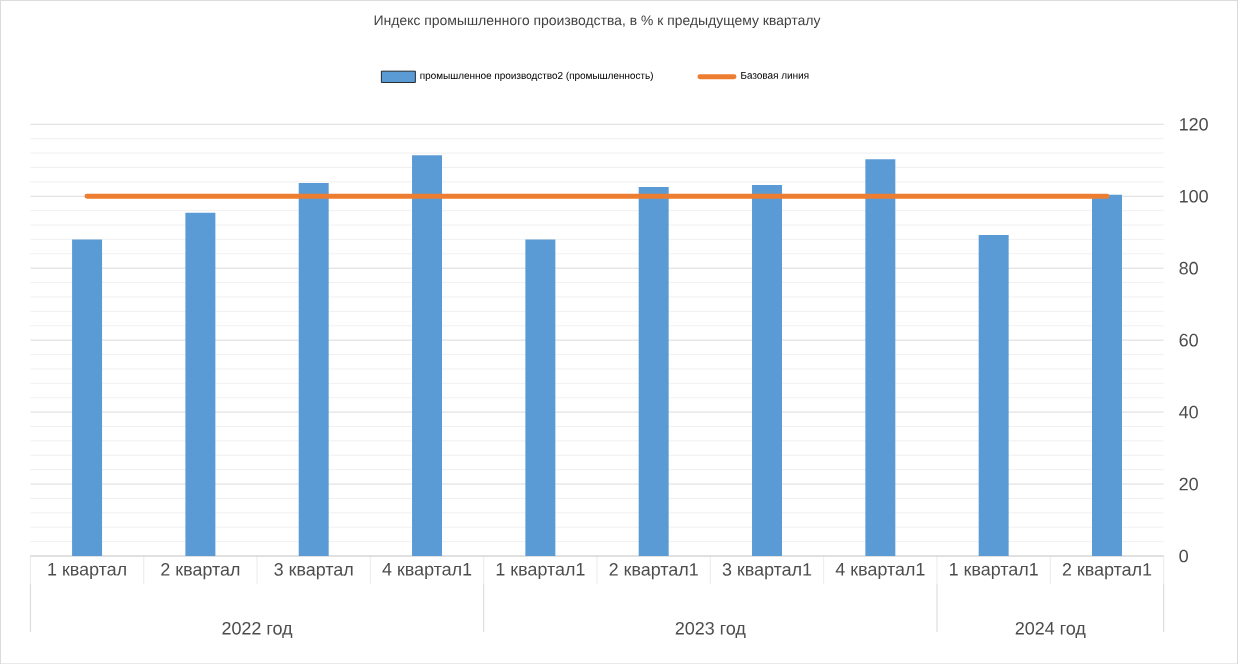 This screenshot has height=664, width=1238. I want to click on y-tick-label: 80, so click(1188, 268).